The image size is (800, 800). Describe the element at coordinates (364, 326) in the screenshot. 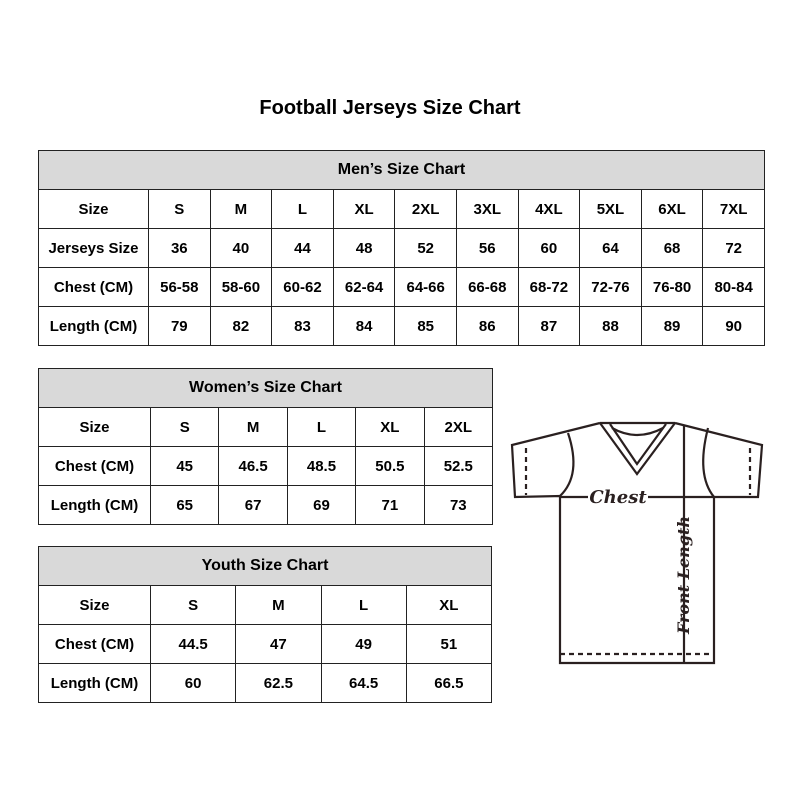

I see `table-cell: 84` at that location.